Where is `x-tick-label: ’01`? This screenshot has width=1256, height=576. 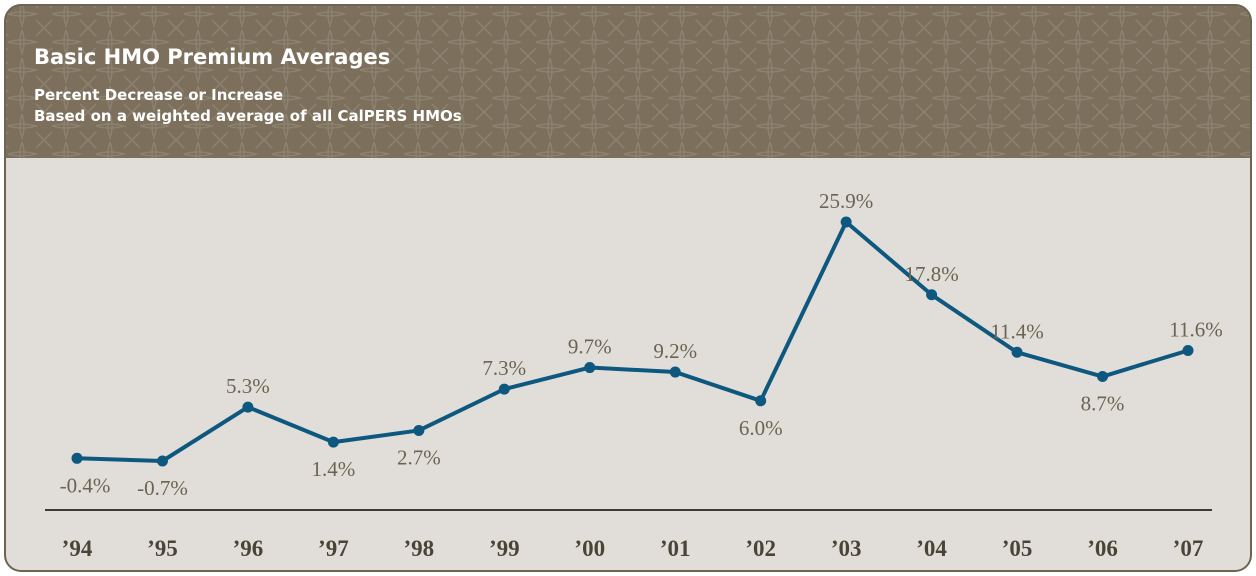
x-tick-label: ’01 is located at coordinates (675, 548).